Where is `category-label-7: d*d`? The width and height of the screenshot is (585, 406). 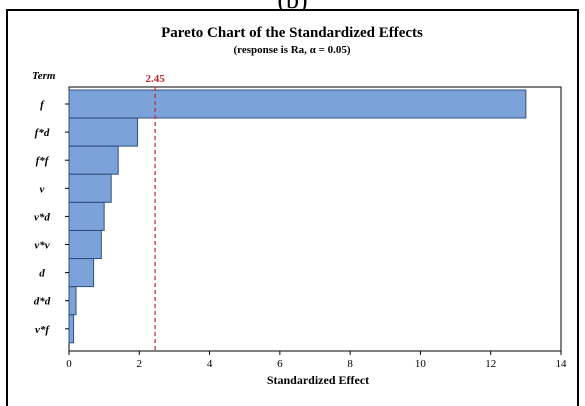 category-label-7: d*d is located at coordinates (42, 302).